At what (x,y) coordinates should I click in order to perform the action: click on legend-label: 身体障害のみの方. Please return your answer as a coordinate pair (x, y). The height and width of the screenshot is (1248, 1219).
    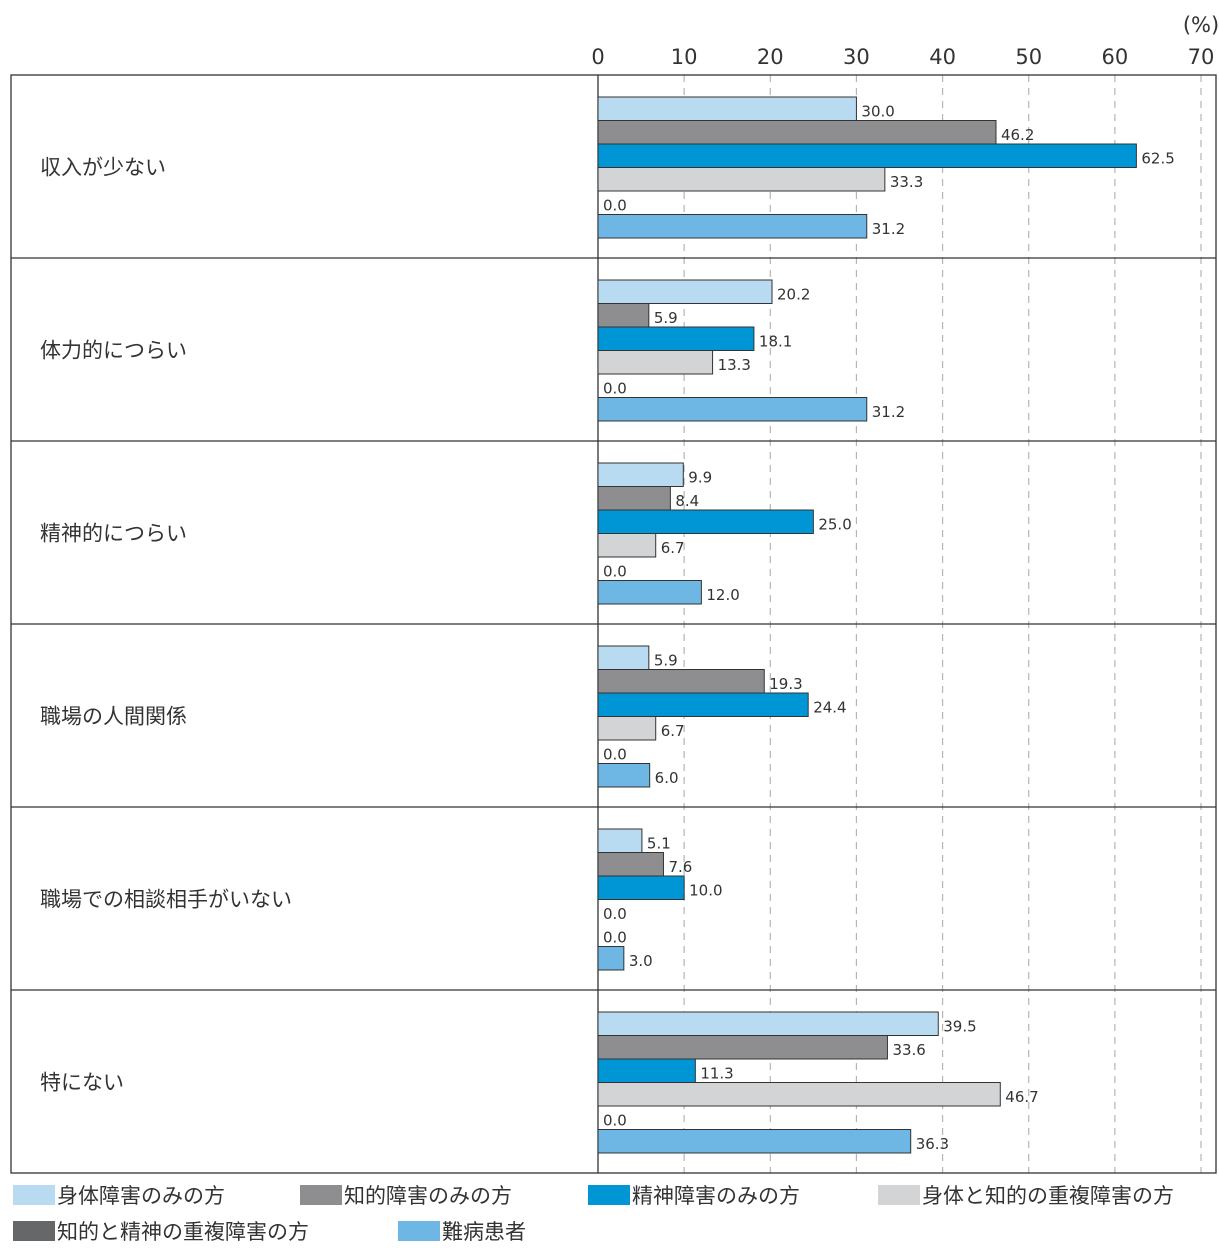
    Looking at the image, I should click on (141, 1196).